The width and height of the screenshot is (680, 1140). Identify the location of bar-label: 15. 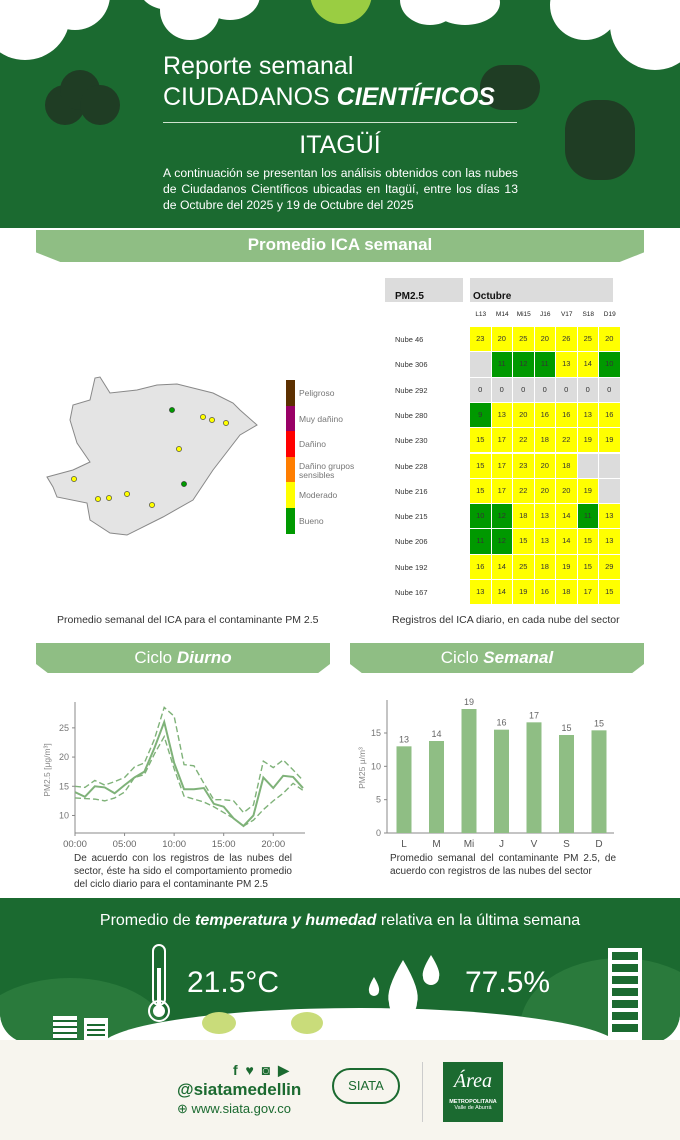
(566, 728).